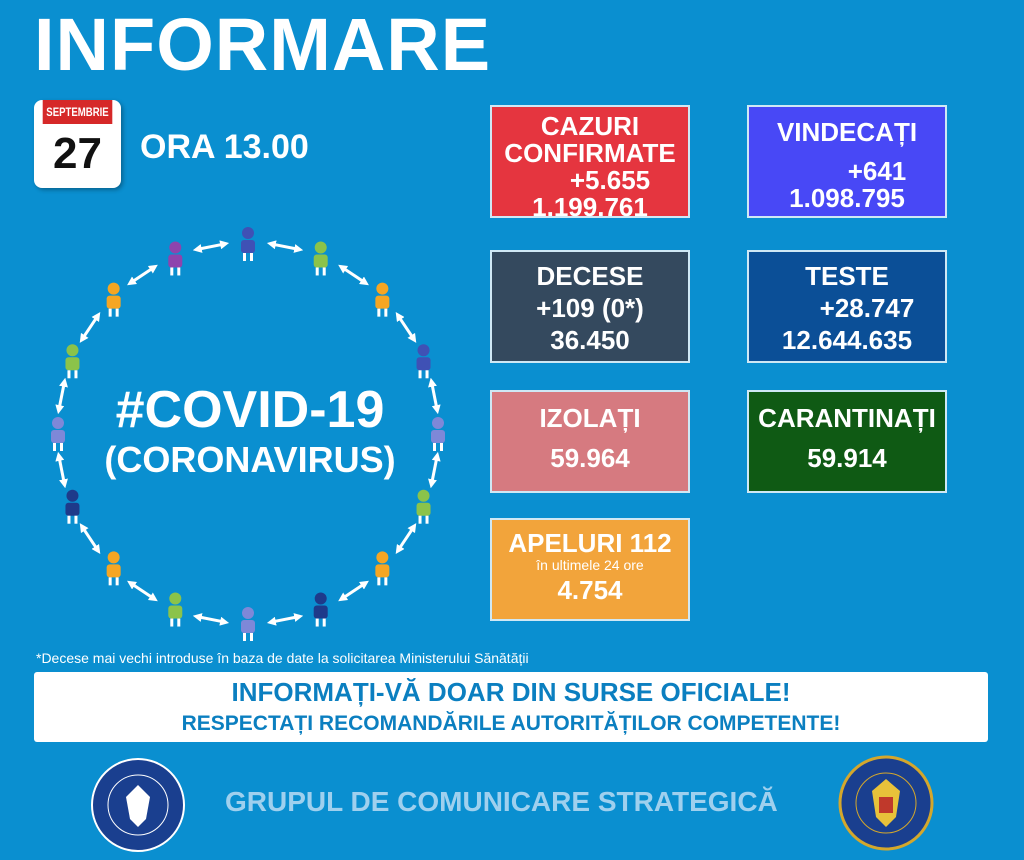  Describe the element at coordinates (77, 153) in the screenshot. I see `calendar-day: 27` at that location.